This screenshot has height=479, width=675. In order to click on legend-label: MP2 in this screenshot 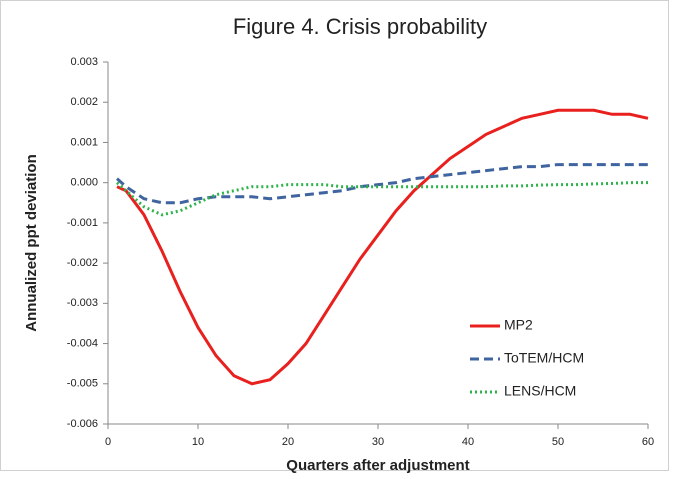, I will do `click(518, 325)`.